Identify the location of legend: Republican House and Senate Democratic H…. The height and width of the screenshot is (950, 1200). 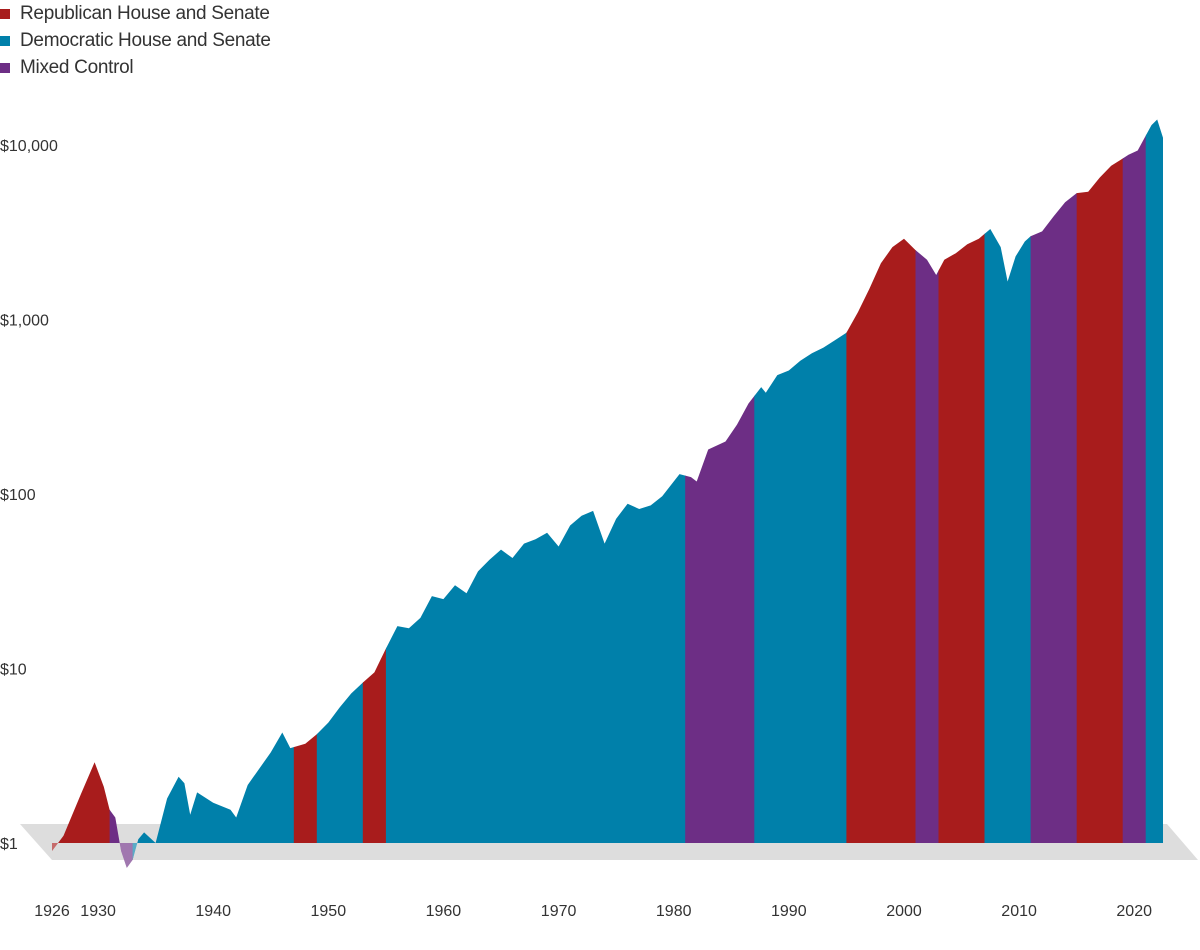
(135, 40).